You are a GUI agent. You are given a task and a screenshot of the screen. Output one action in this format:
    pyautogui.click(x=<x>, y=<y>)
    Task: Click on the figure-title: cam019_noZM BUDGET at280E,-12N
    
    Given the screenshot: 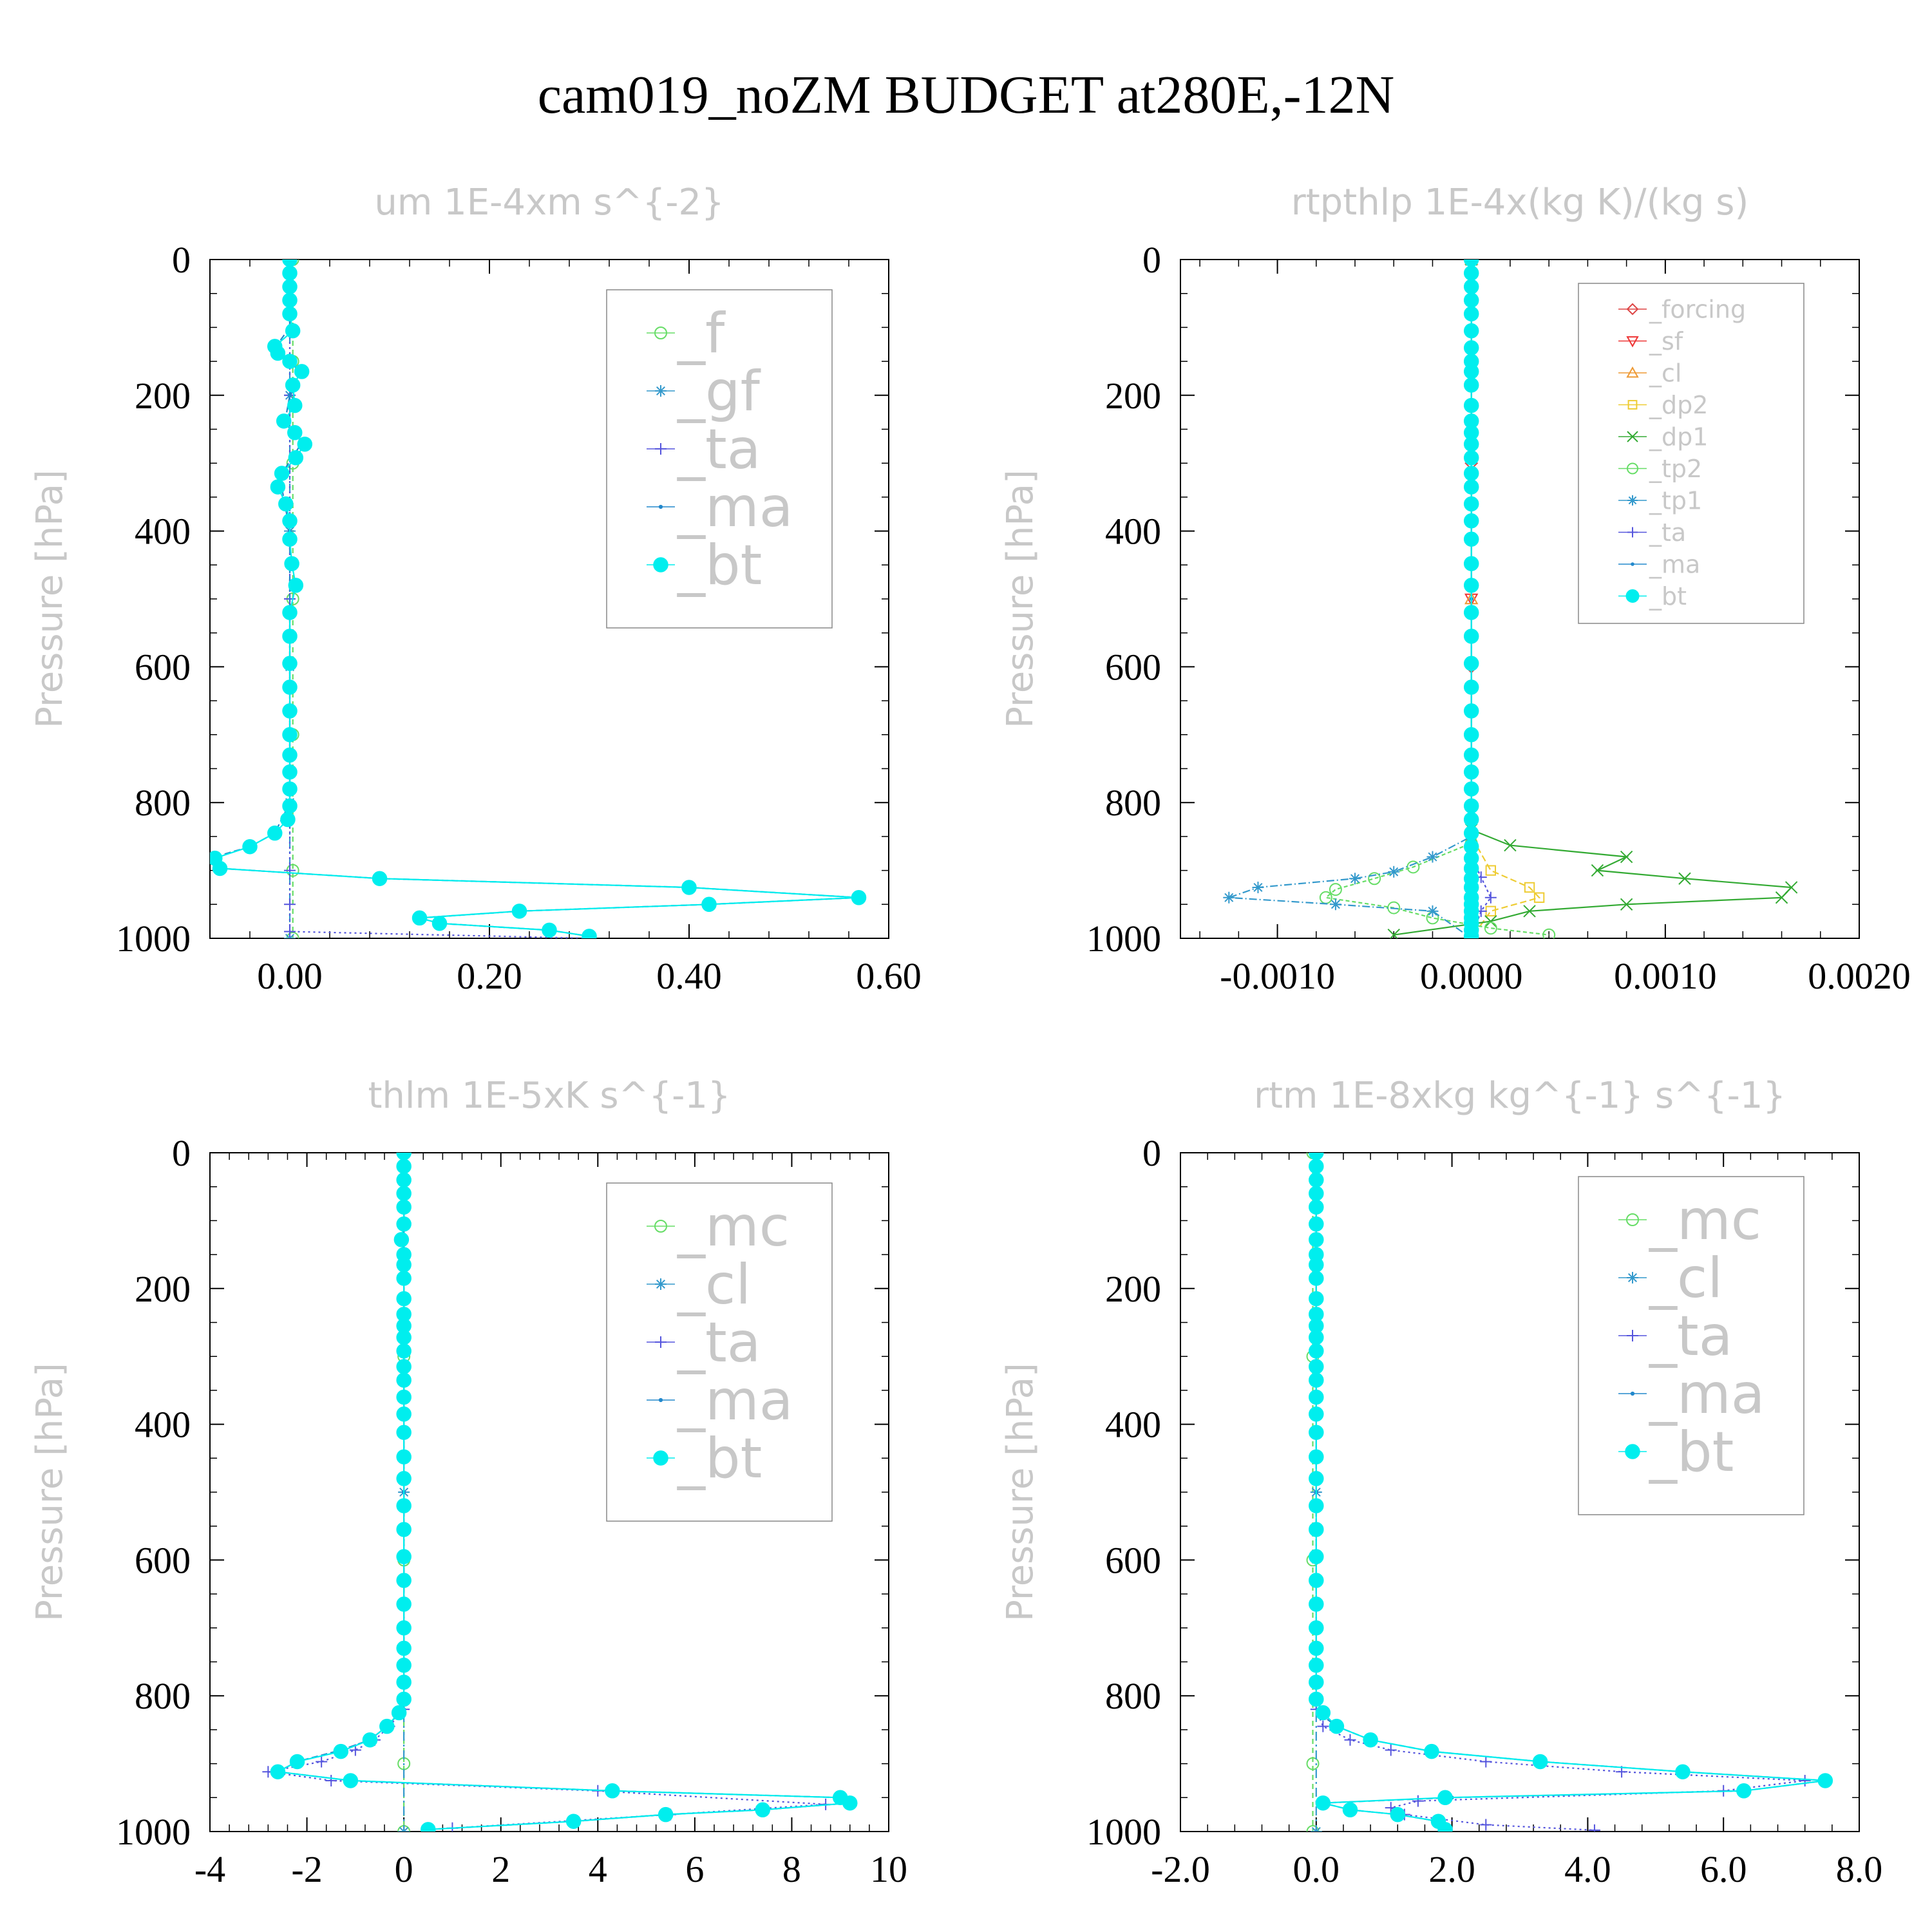 What is the action you would take?
    pyautogui.click(x=967, y=95)
    